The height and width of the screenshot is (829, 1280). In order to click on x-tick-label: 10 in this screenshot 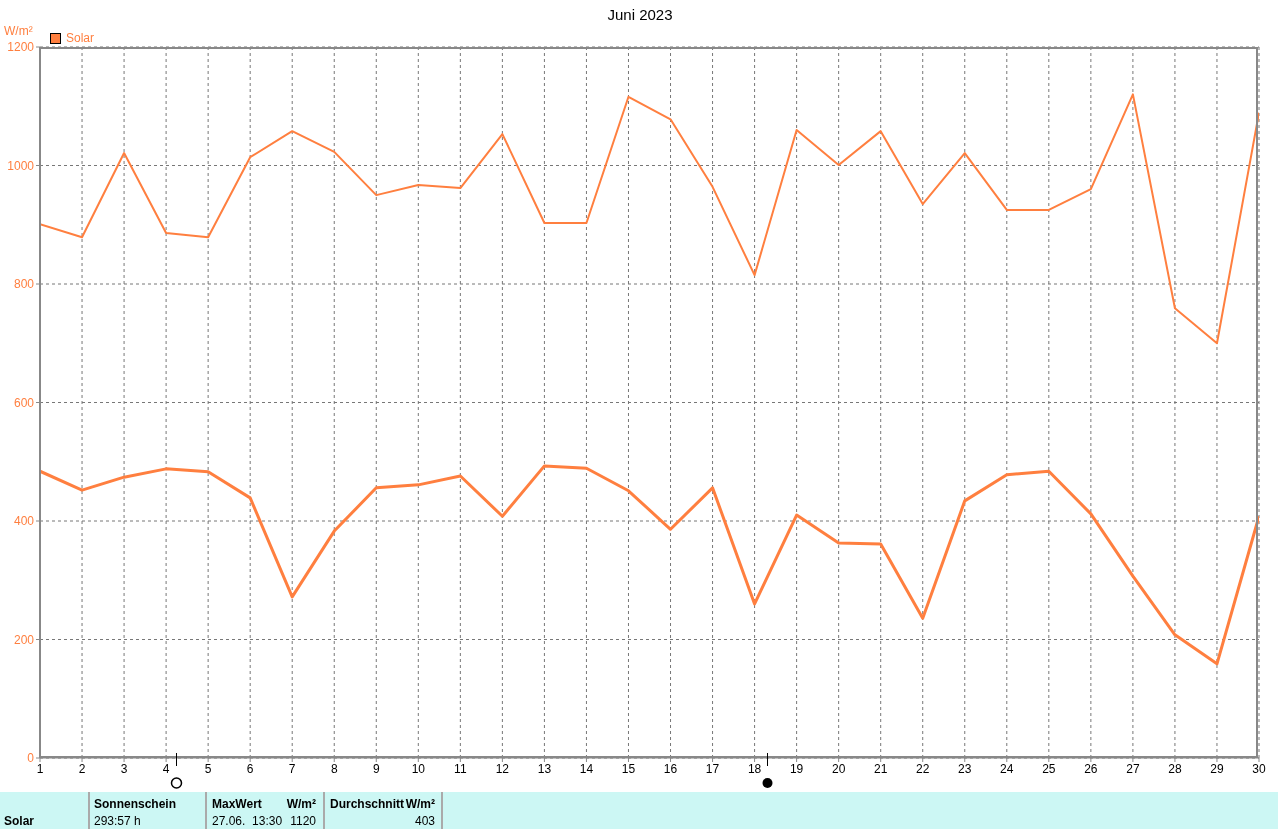, I will do `click(418, 768)`.